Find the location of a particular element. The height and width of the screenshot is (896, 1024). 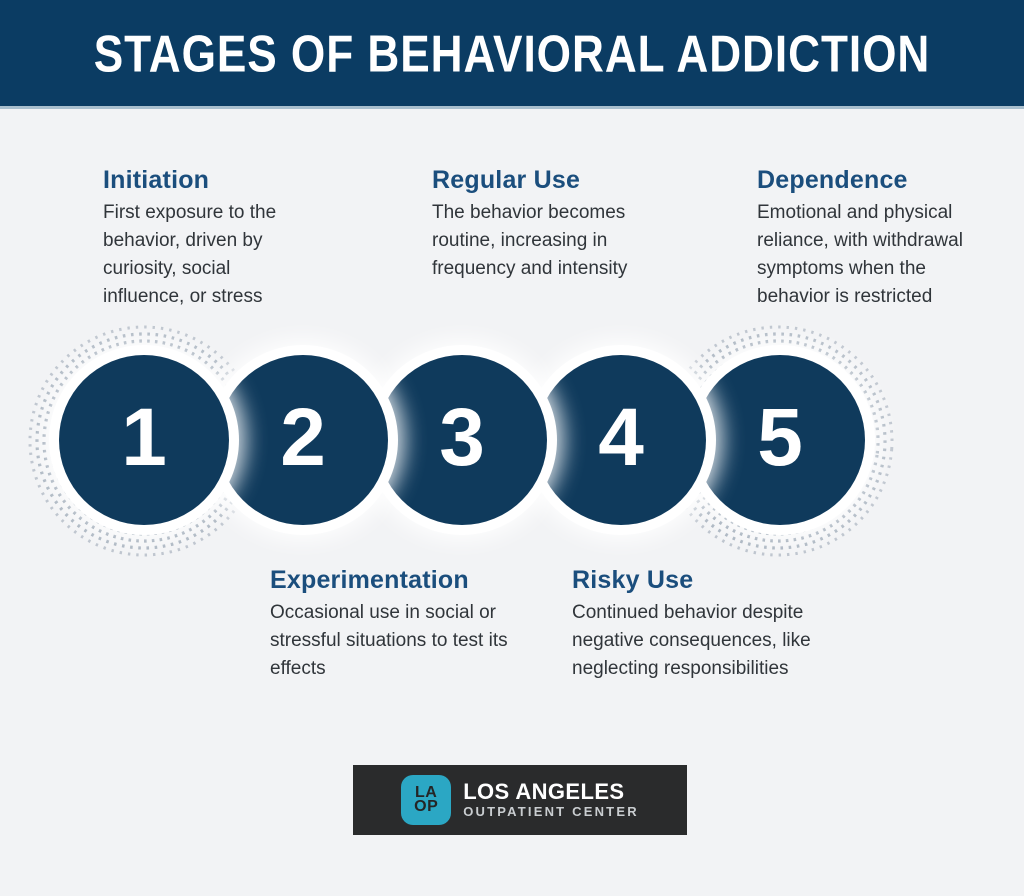

logo-monogram-bottom: OP is located at coordinates (426, 806).